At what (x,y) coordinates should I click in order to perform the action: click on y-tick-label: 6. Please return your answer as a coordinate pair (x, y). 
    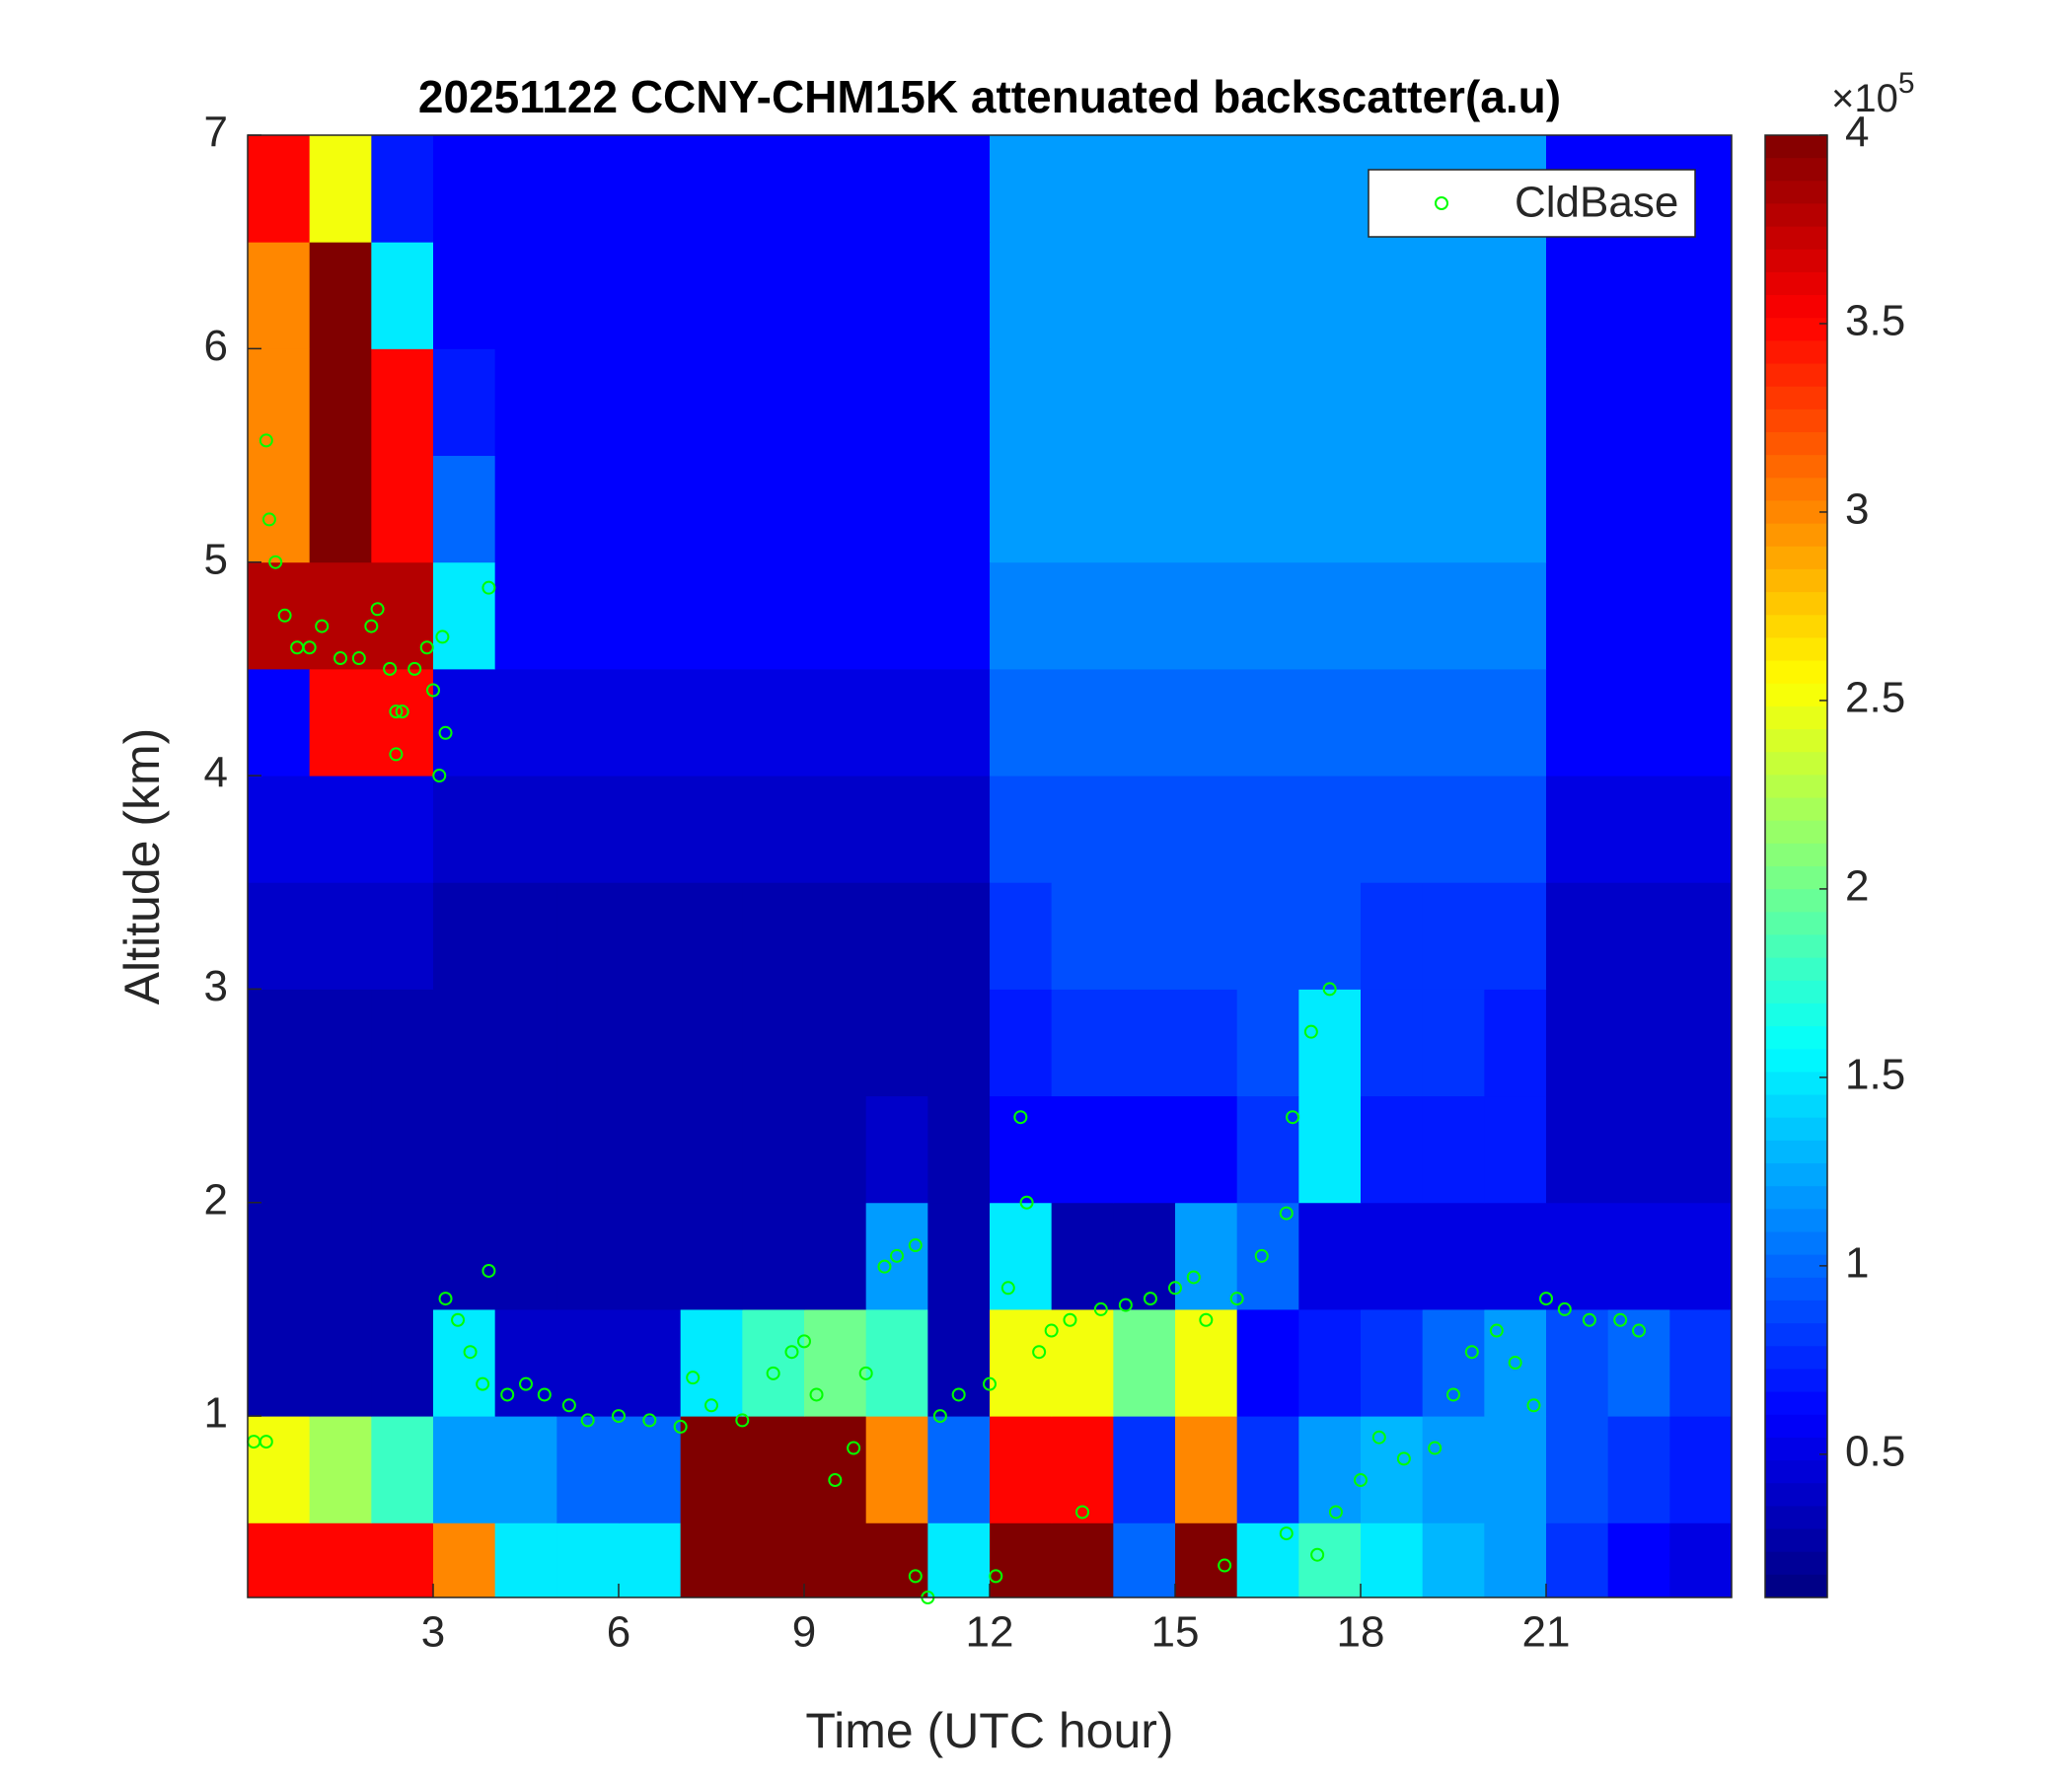
    Looking at the image, I should click on (216, 346).